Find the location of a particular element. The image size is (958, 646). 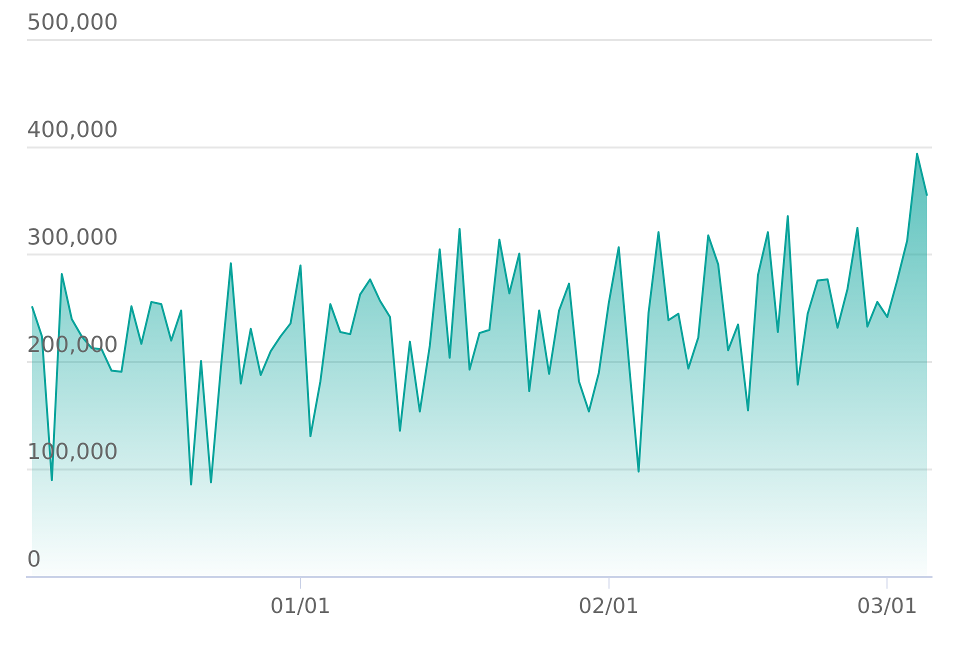

x-tick-label: 01/01 is located at coordinates (300, 606).